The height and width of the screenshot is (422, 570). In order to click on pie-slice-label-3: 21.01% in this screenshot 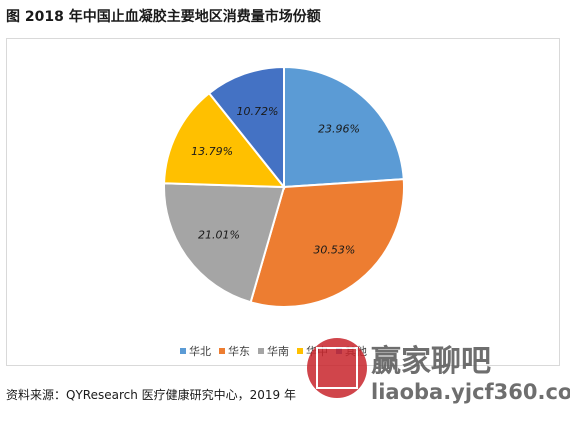, I will do `click(219, 234)`.